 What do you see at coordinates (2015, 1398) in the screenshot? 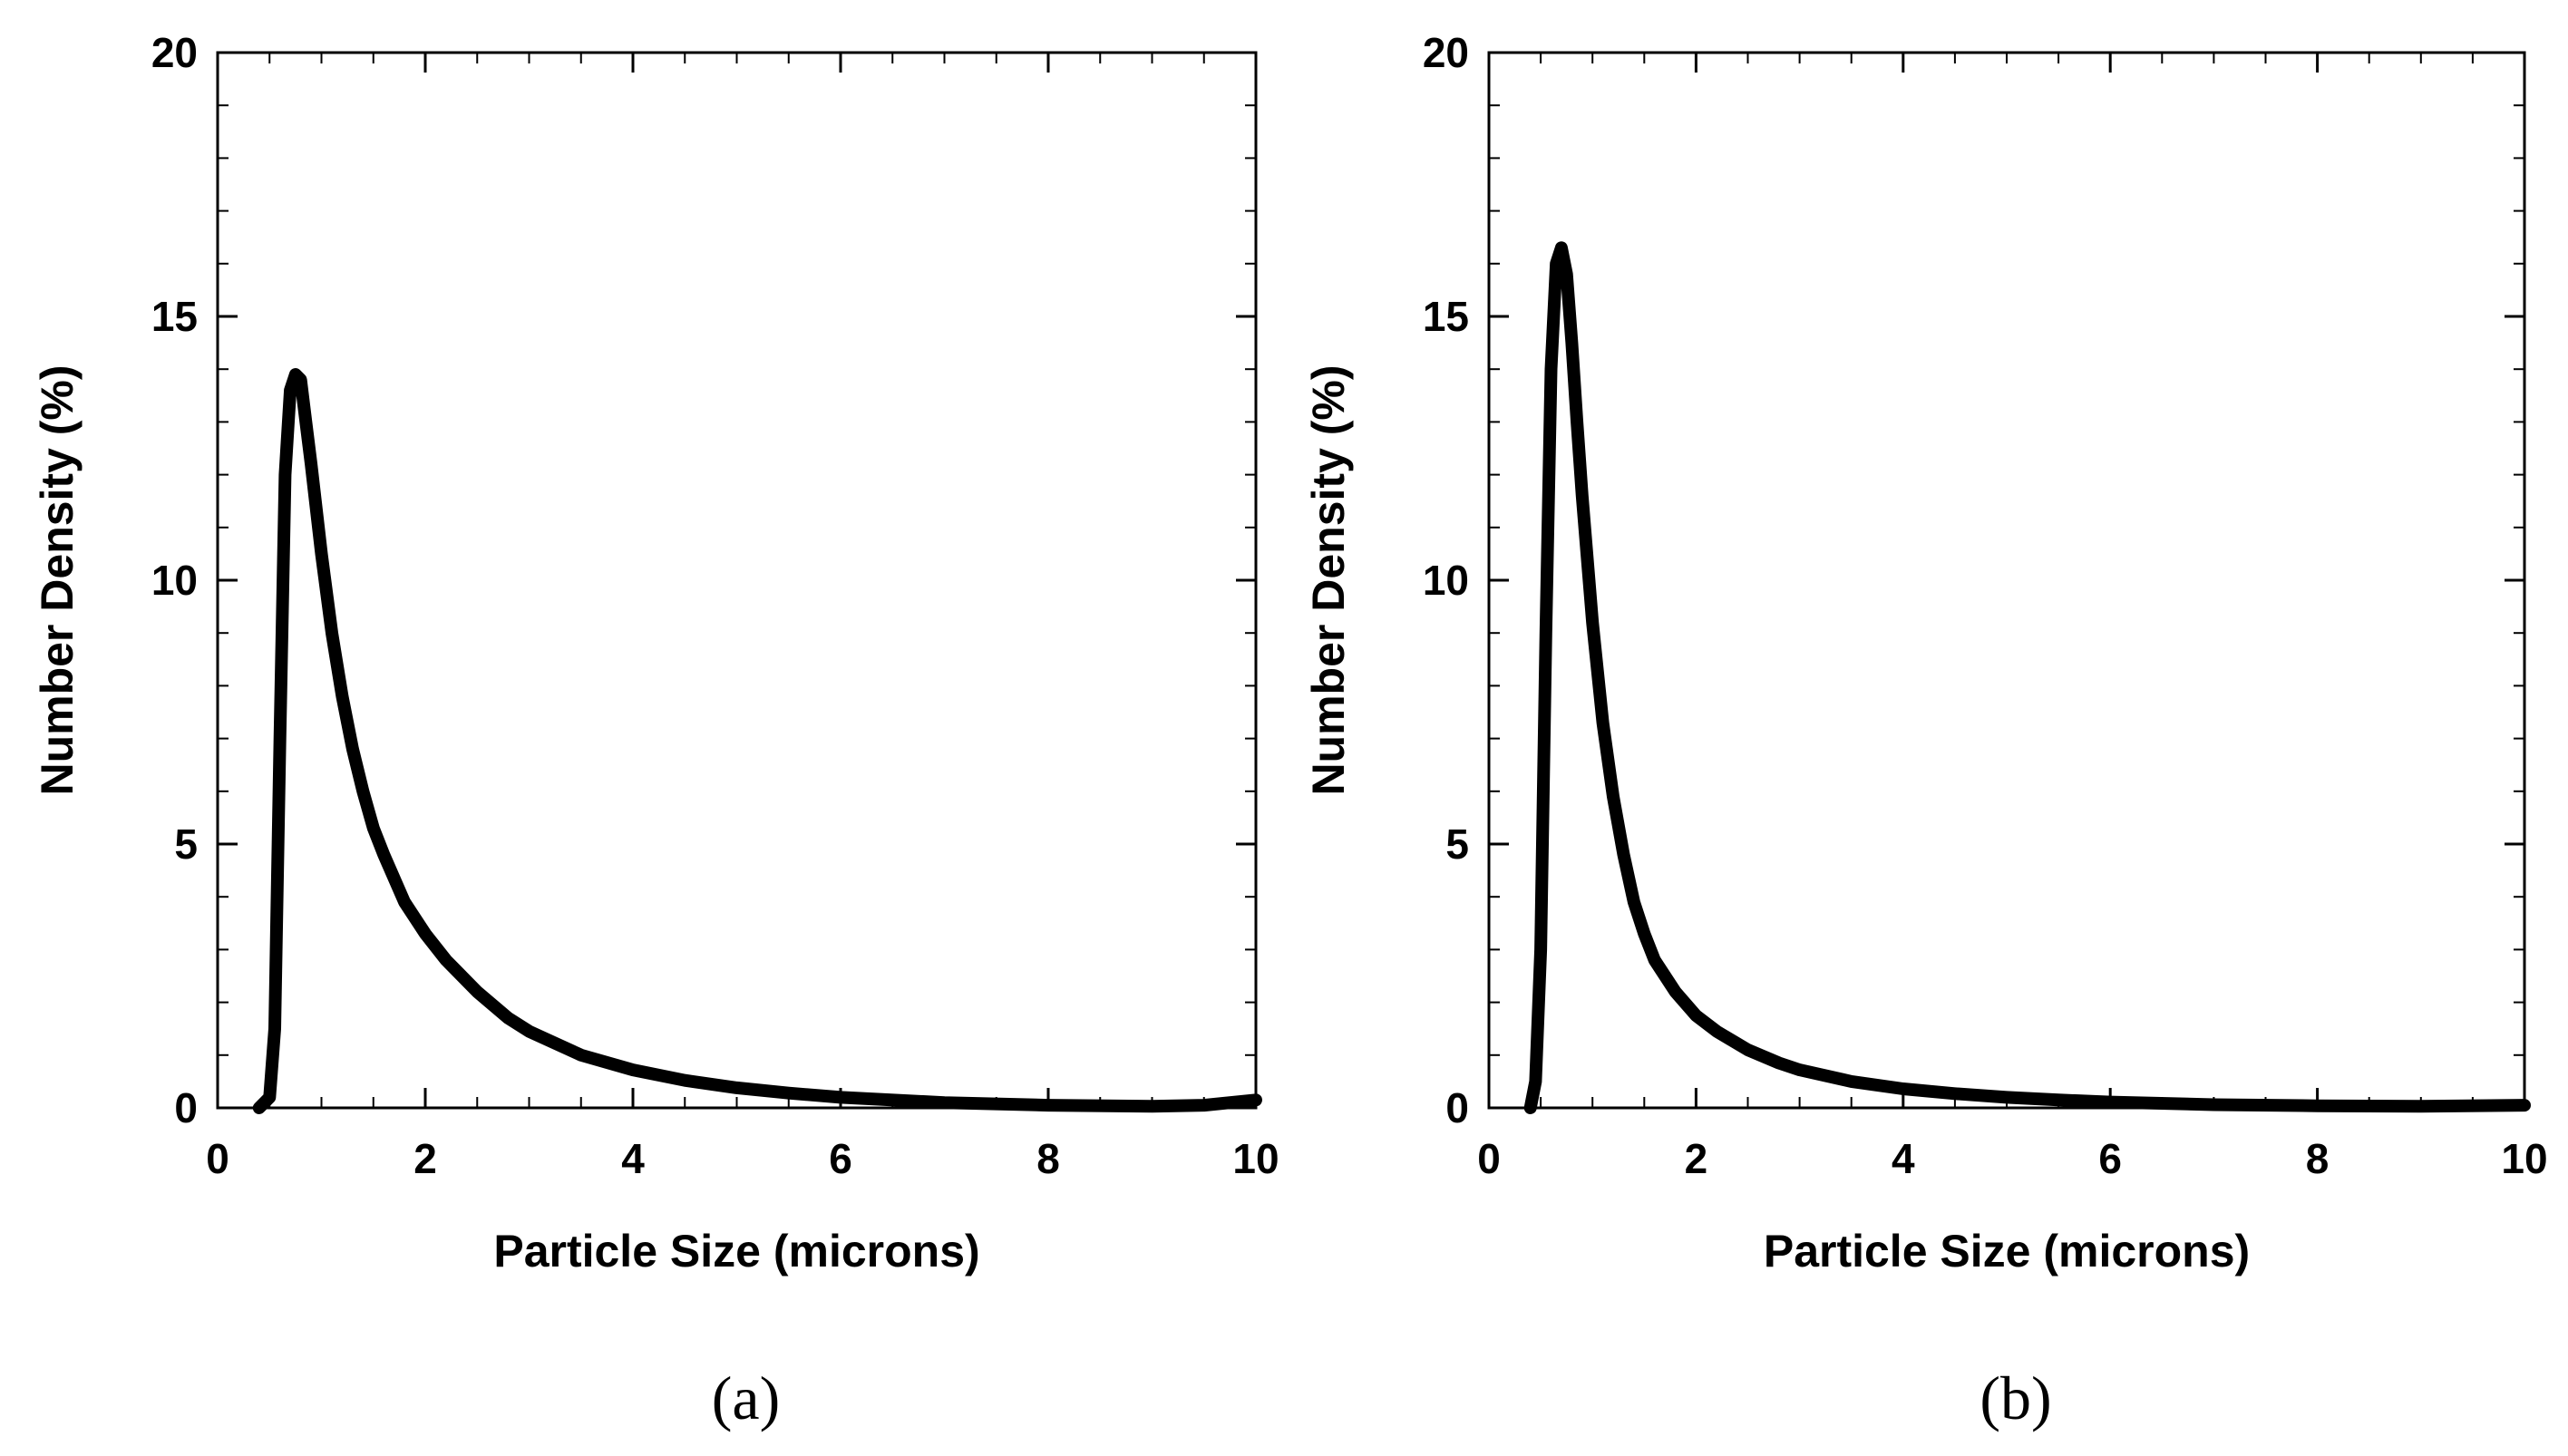
I see `panel-label: (b)` at bounding box center [2015, 1398].